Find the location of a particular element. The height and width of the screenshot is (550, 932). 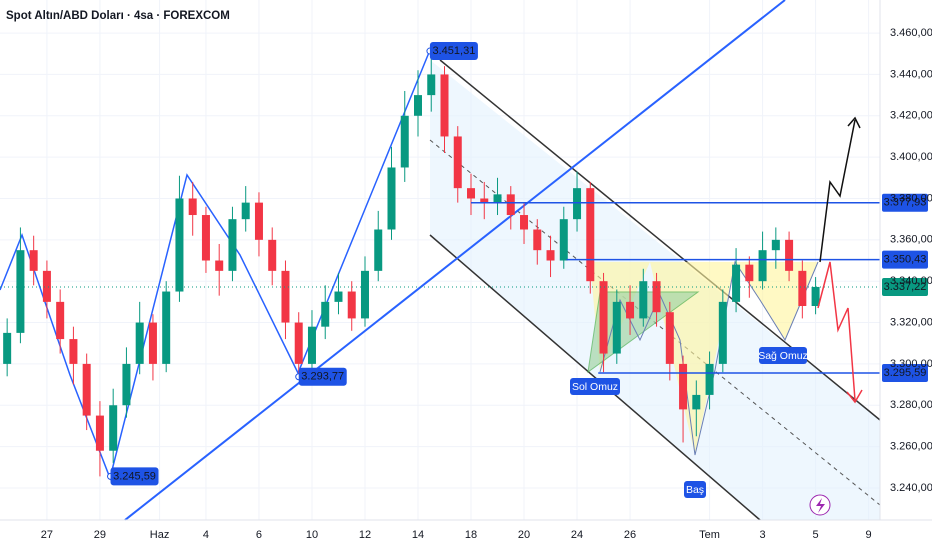

price-label: 3.337,22 is located at coordinates (905, 287).